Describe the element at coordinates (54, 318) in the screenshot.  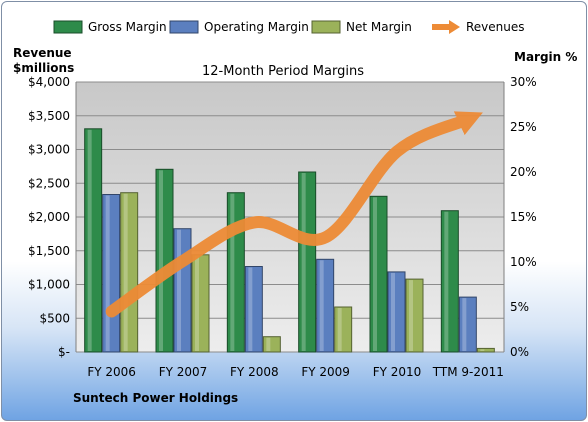
I see `left-tick-label: $500` at that location.